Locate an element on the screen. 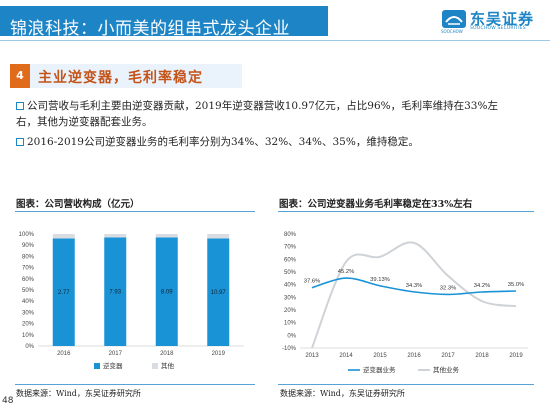  company-logo: SOOCHOW 东吴证券 SOOCHOW SECURITIES is located at coordinates (494, 22).